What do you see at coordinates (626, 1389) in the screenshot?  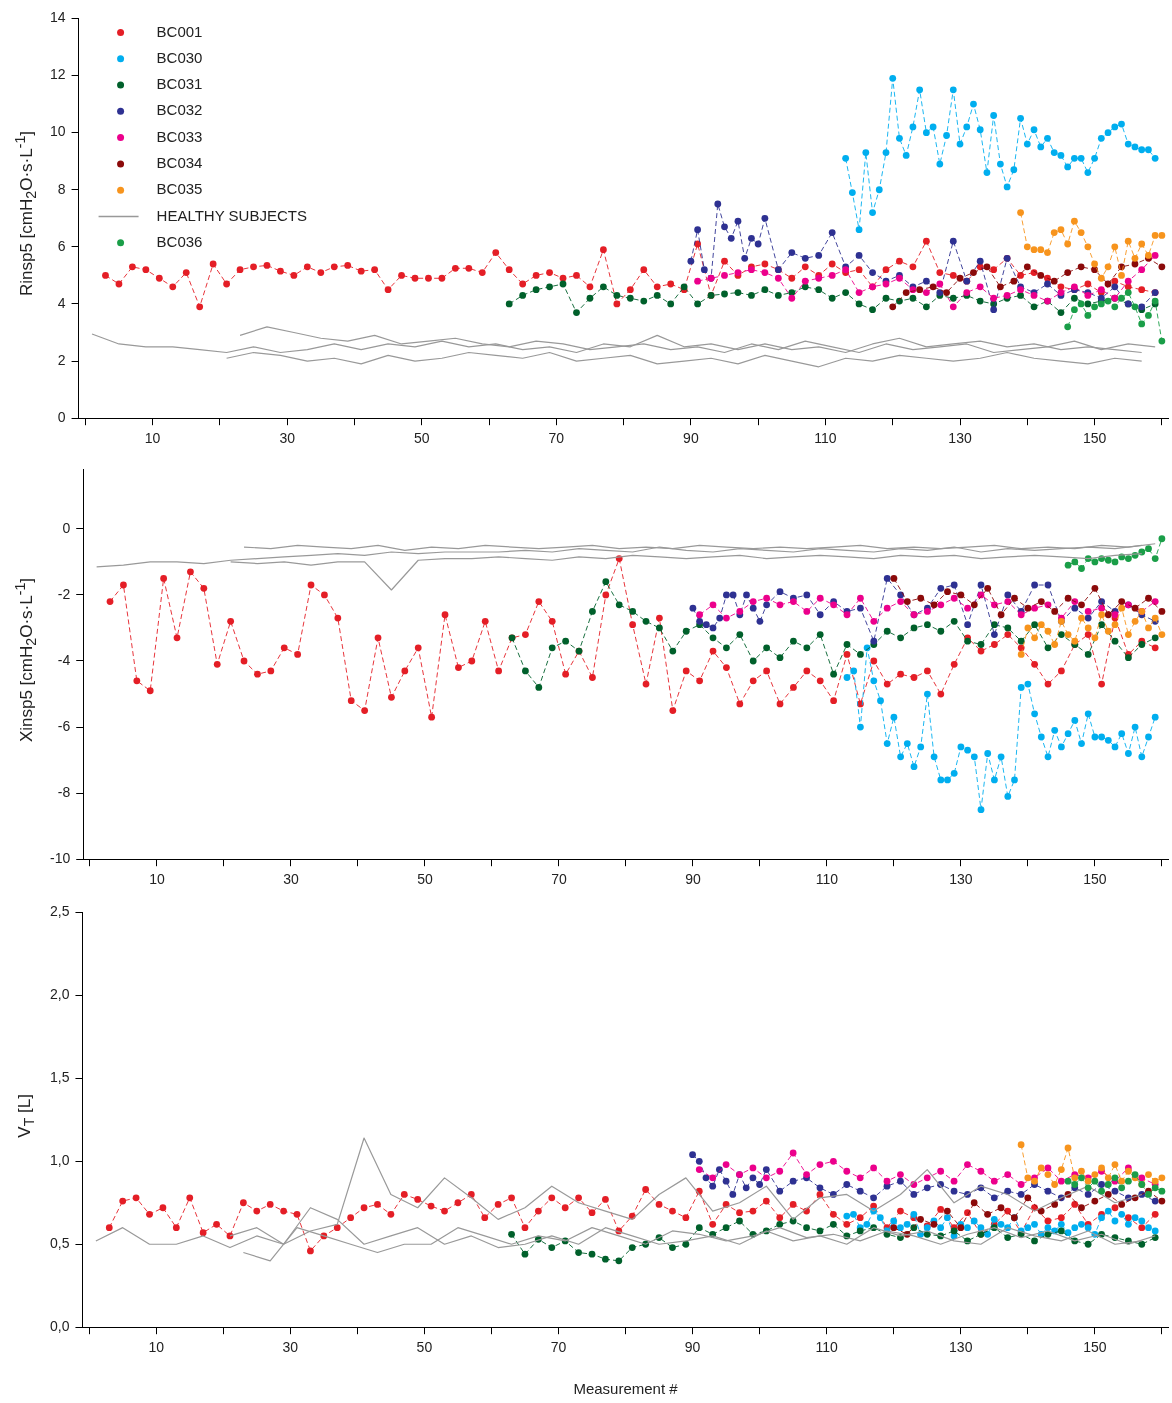 I see `x-axis-title: Measurement #` at bounding box center [626, 1389].